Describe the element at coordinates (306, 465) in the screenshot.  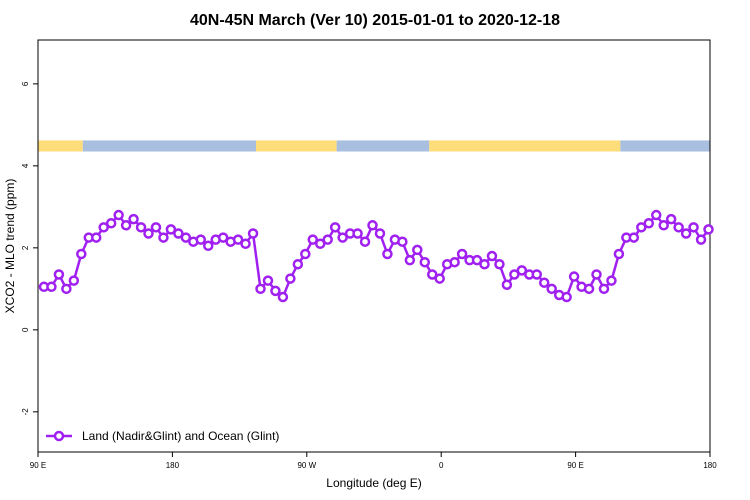
I see `x-tick-label: 90 W` at that location.